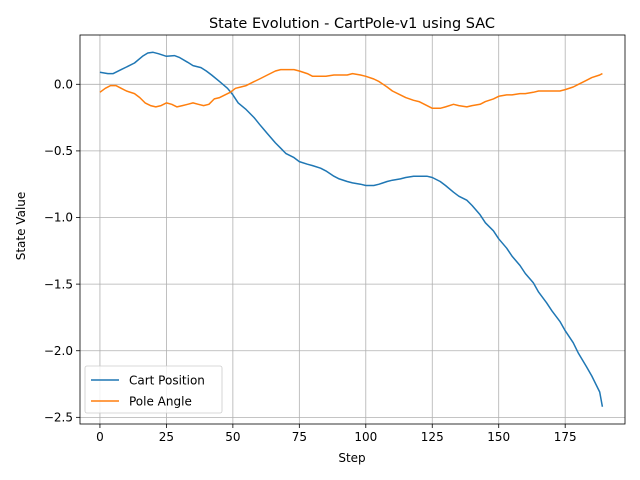 The height and width of the screenshot is (480, 640). Describe the element at coordinates (160, 402) in the screenshot. I see `legend-label-pole-angle: Pole Angle` at that location.